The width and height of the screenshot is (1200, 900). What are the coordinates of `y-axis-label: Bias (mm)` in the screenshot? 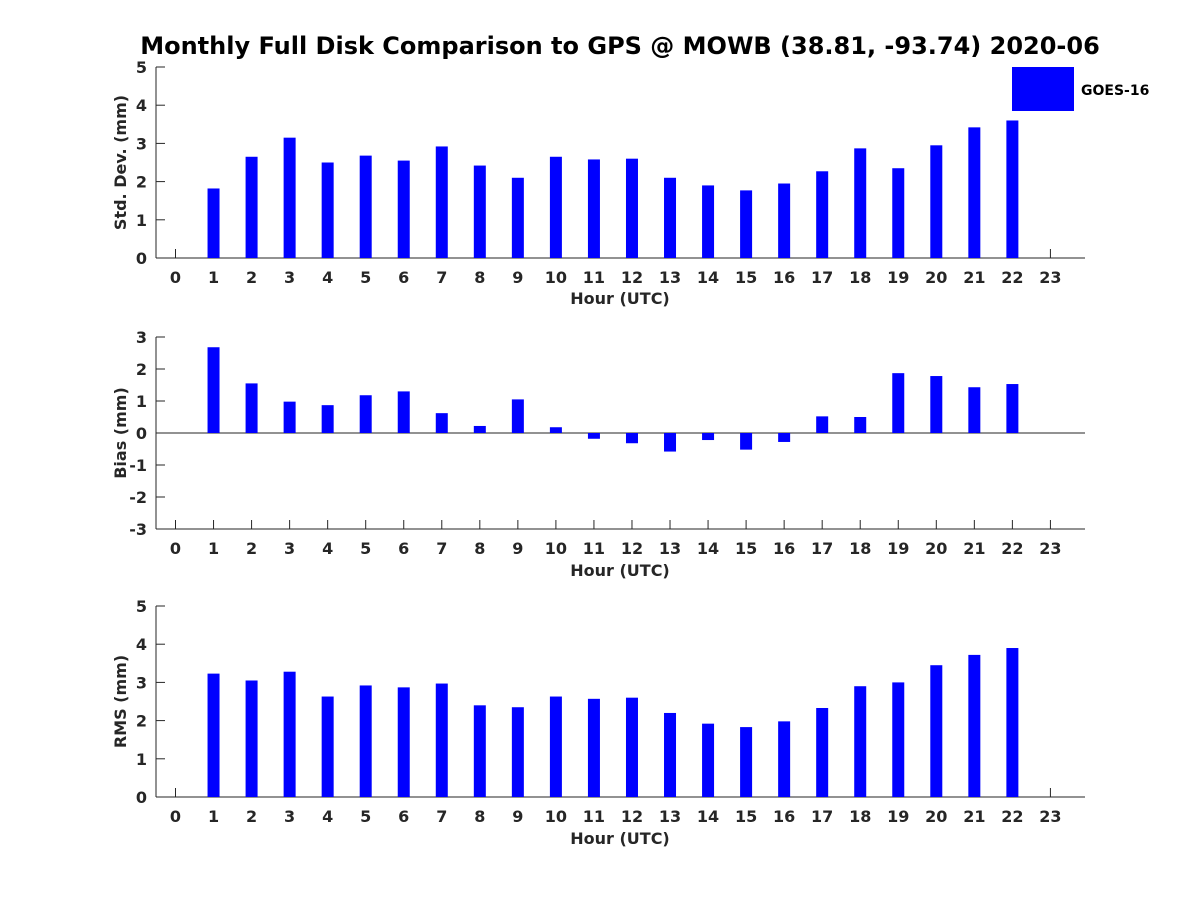 It's located at (120, 433).